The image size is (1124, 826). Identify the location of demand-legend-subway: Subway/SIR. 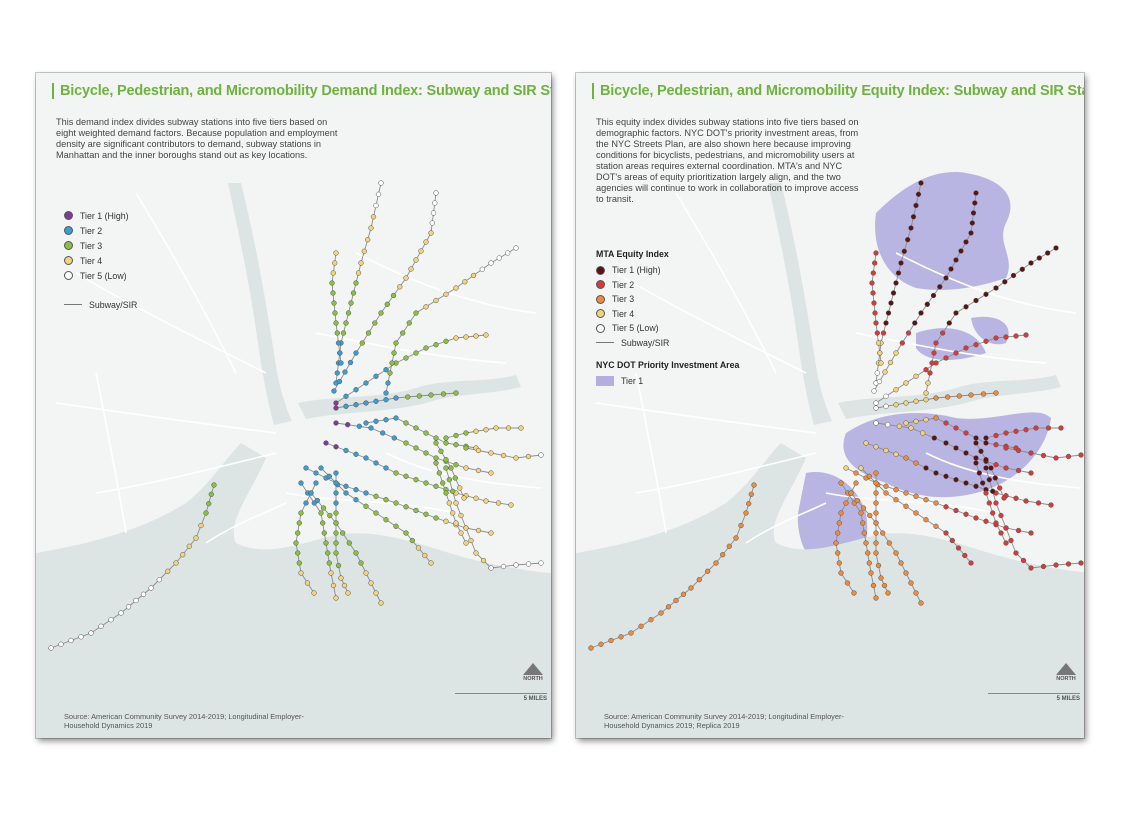
(100, 304).